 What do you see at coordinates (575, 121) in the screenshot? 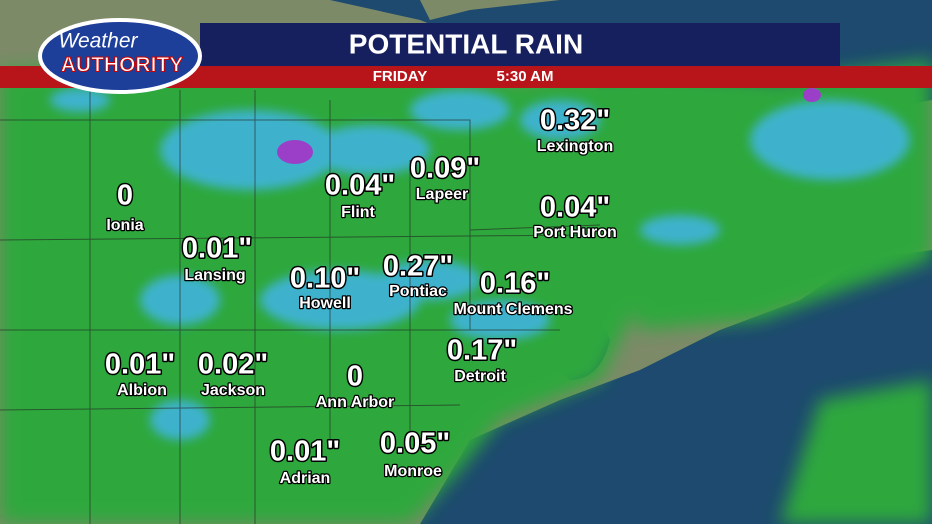
I see `rain-amount: 0.32"` at bounding box center [575, 121].